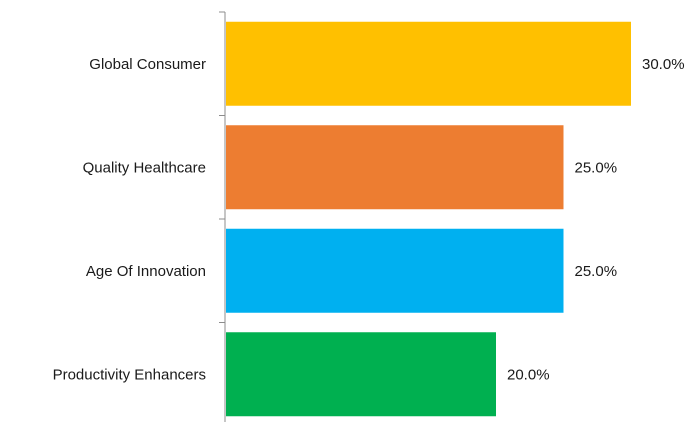 Image resolution: width=697 pixels, height=427 pixels. What do you see at coordinates (395, 167) in the screenshot?
I see `bar-quality-healthcare` at bounding box center [395, 167].